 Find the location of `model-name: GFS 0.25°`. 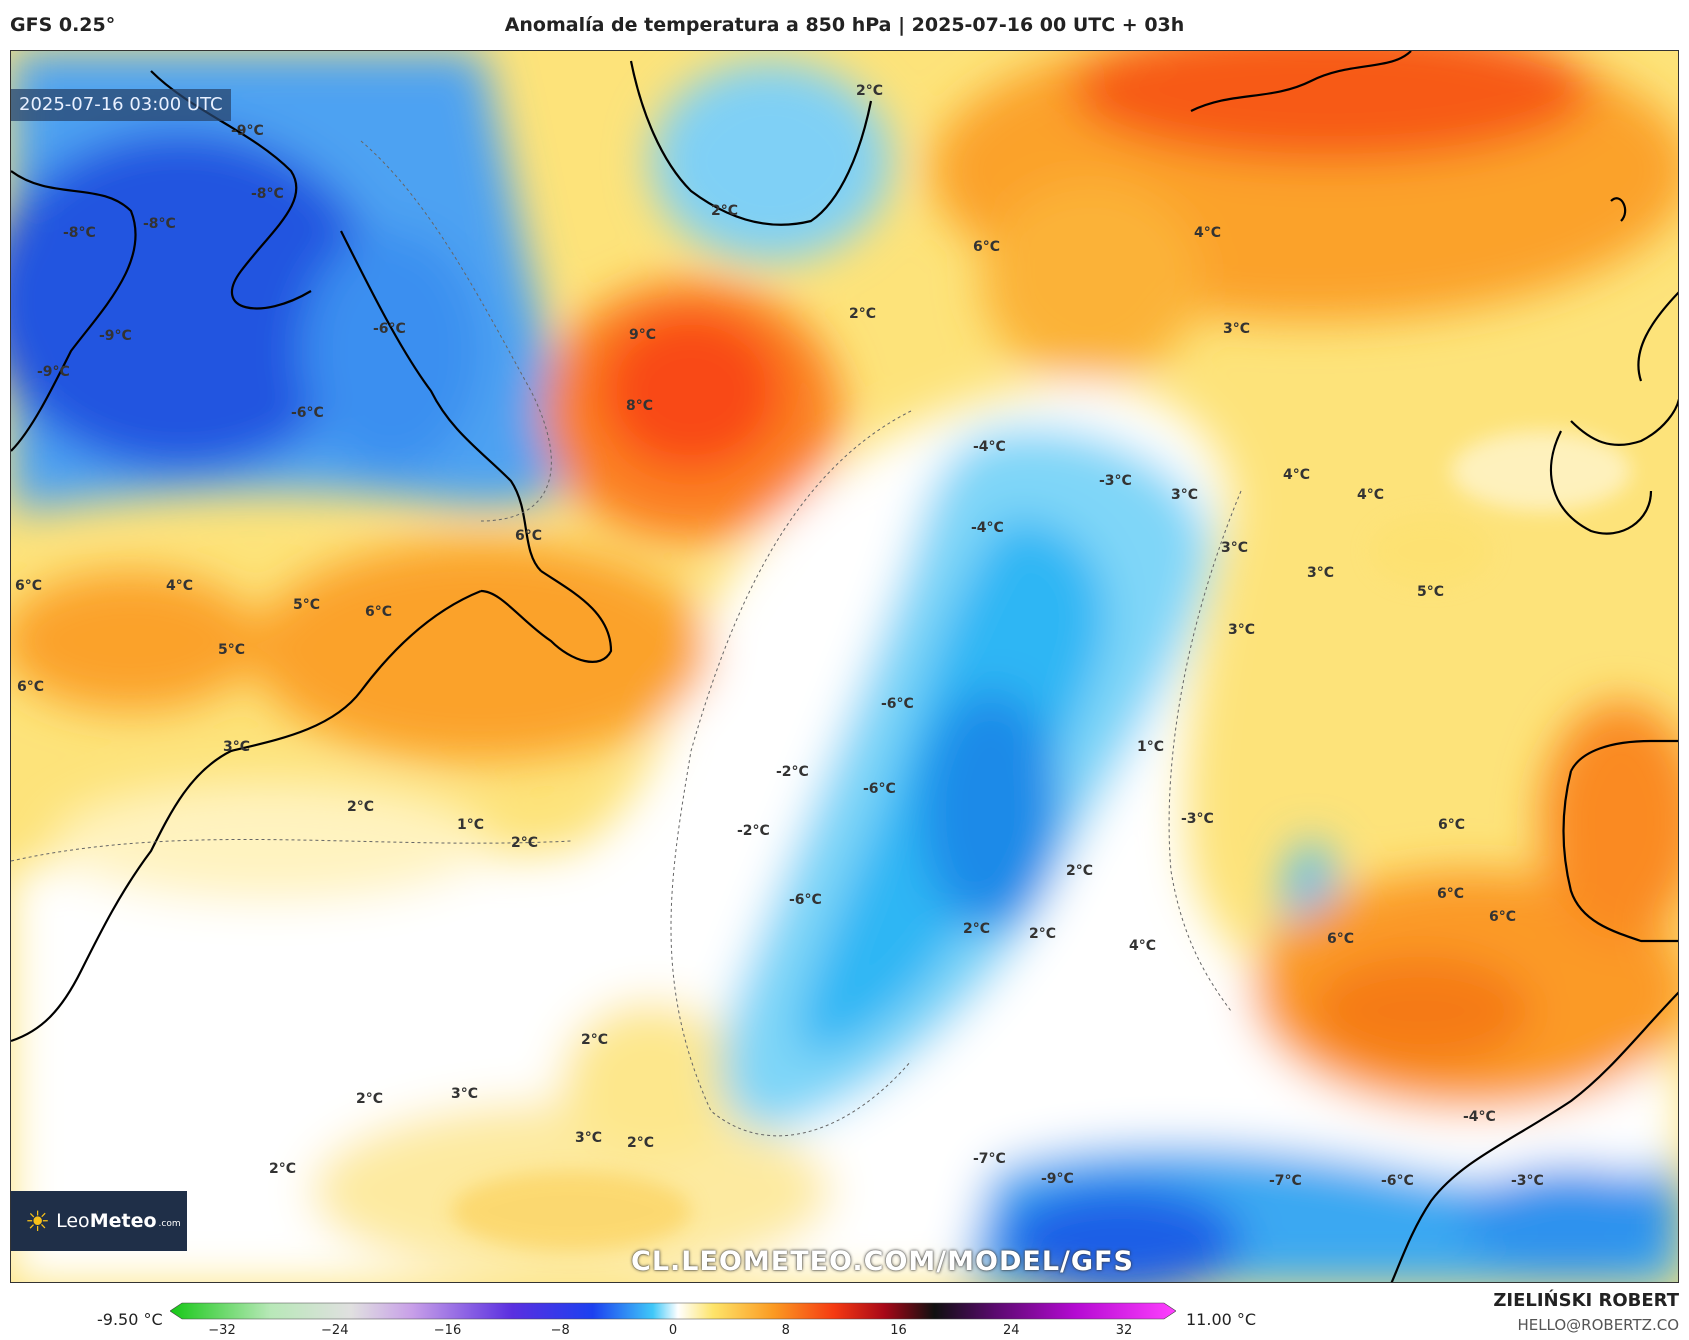

model-name: GFS 0.25° is located at coordinates (63, 25).